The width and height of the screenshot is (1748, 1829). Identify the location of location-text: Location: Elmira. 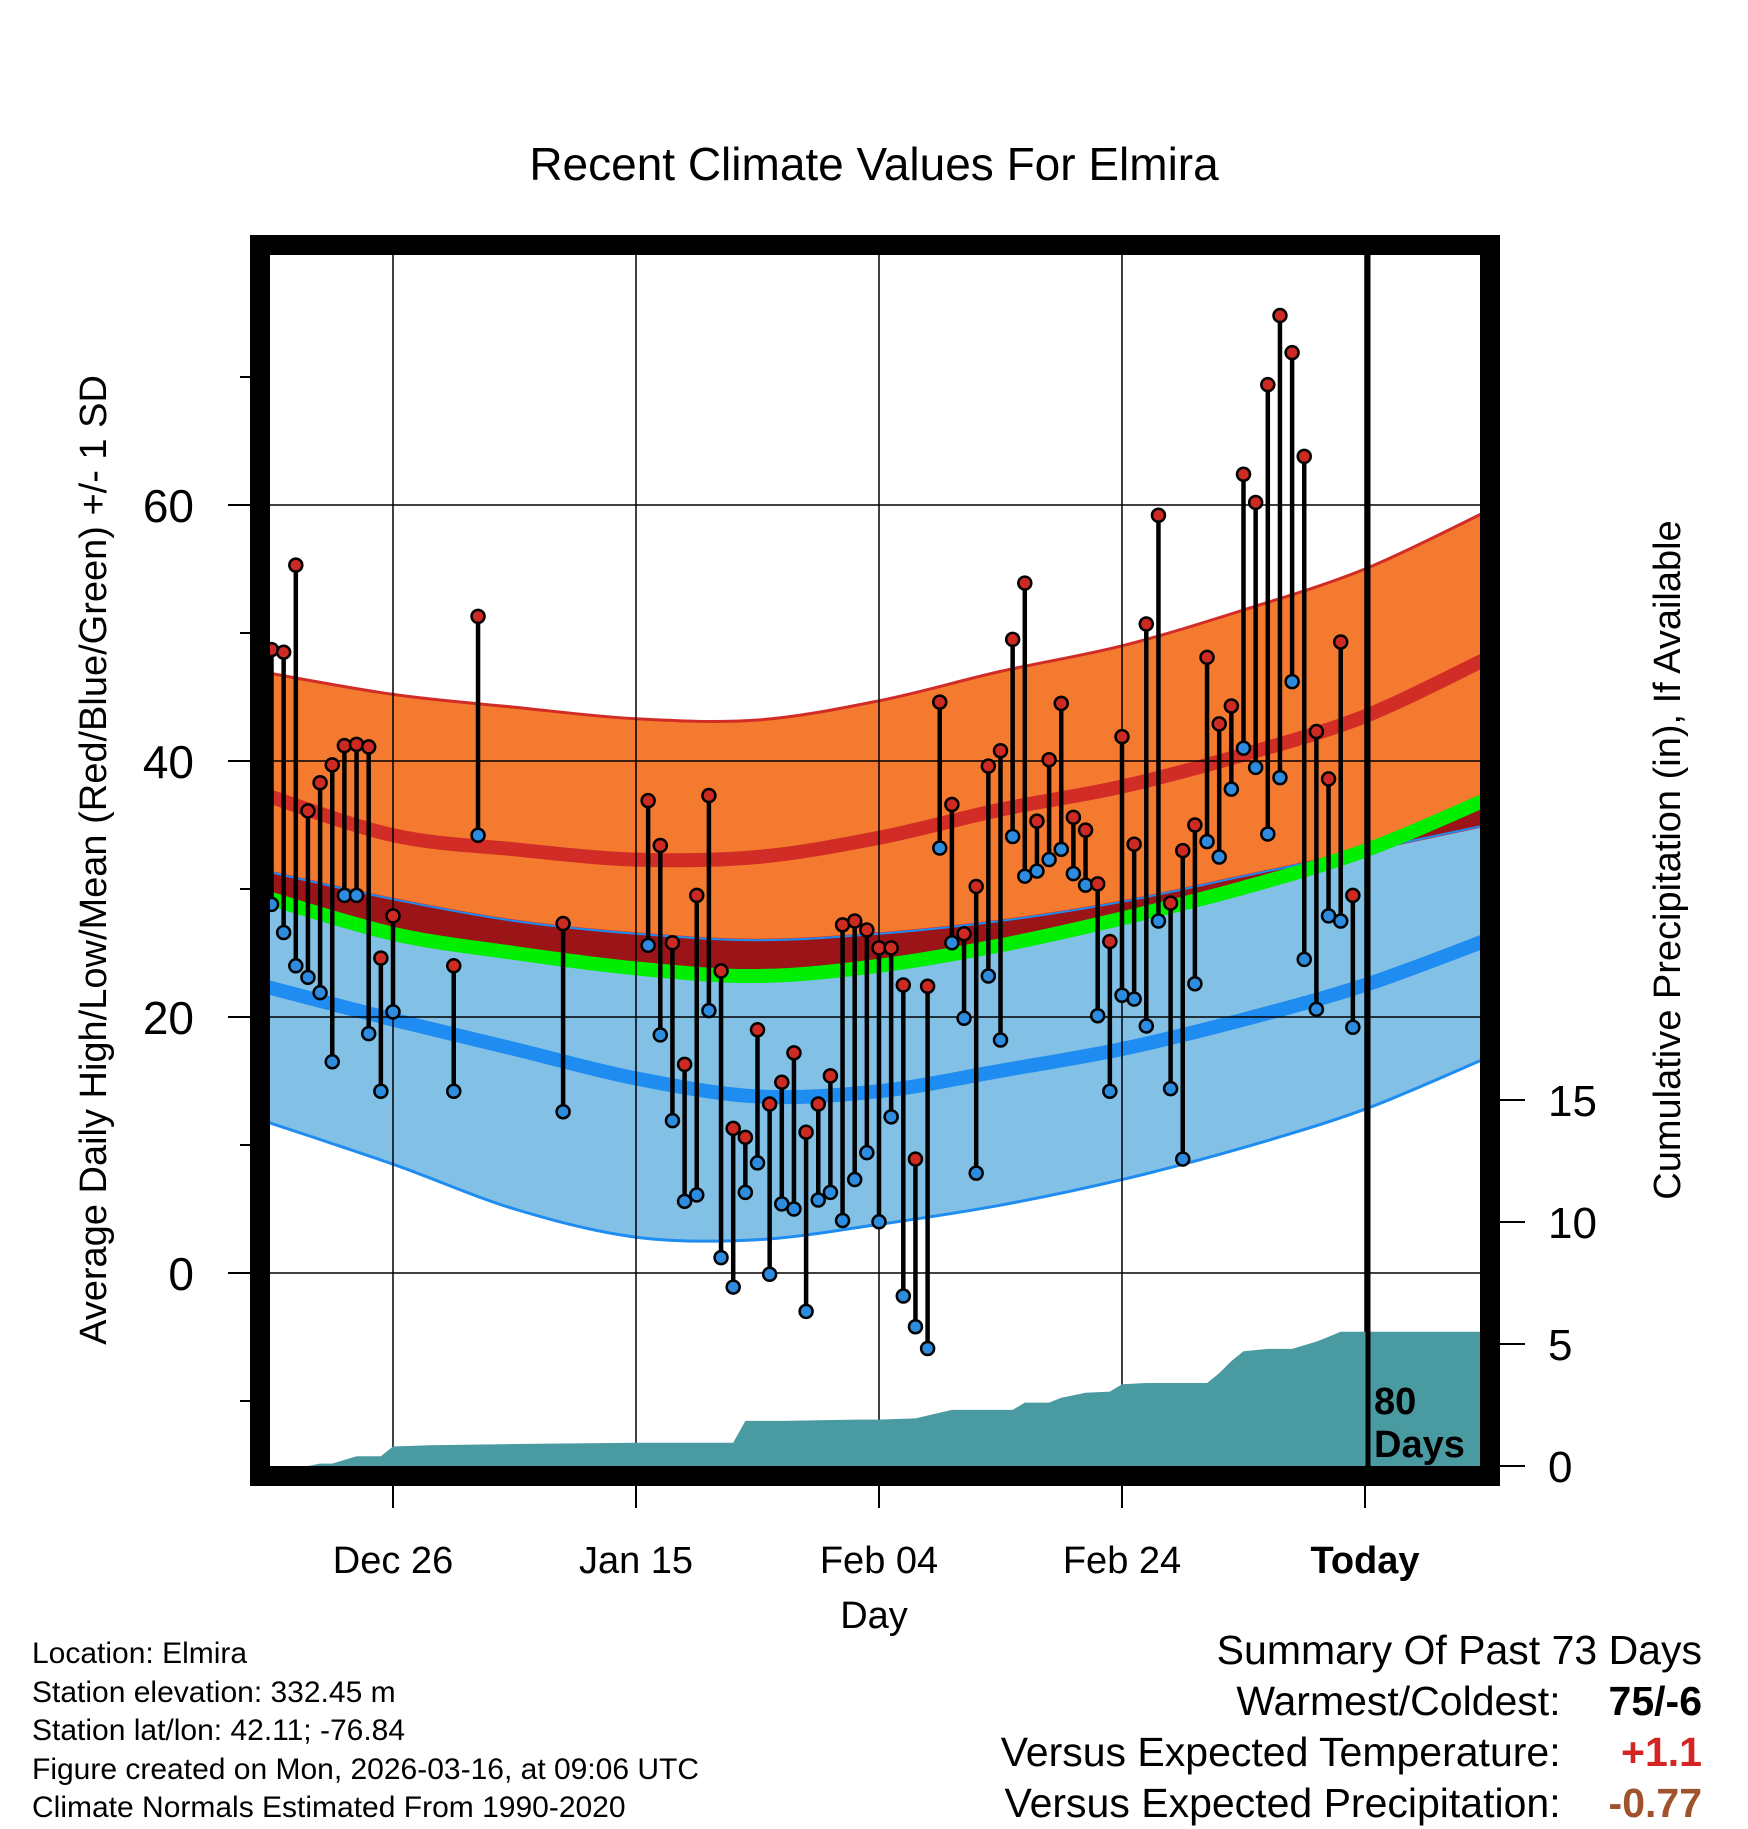
(140, 1653).